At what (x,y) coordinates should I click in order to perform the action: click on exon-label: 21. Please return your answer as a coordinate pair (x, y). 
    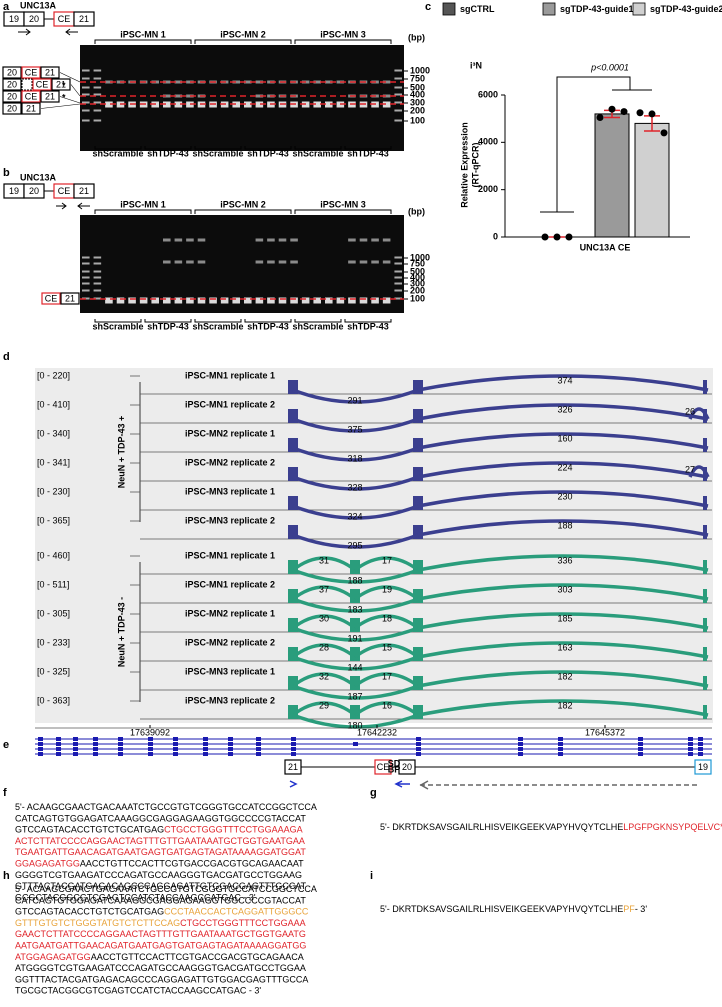
    Looking at the image, I should click on (84, 19).